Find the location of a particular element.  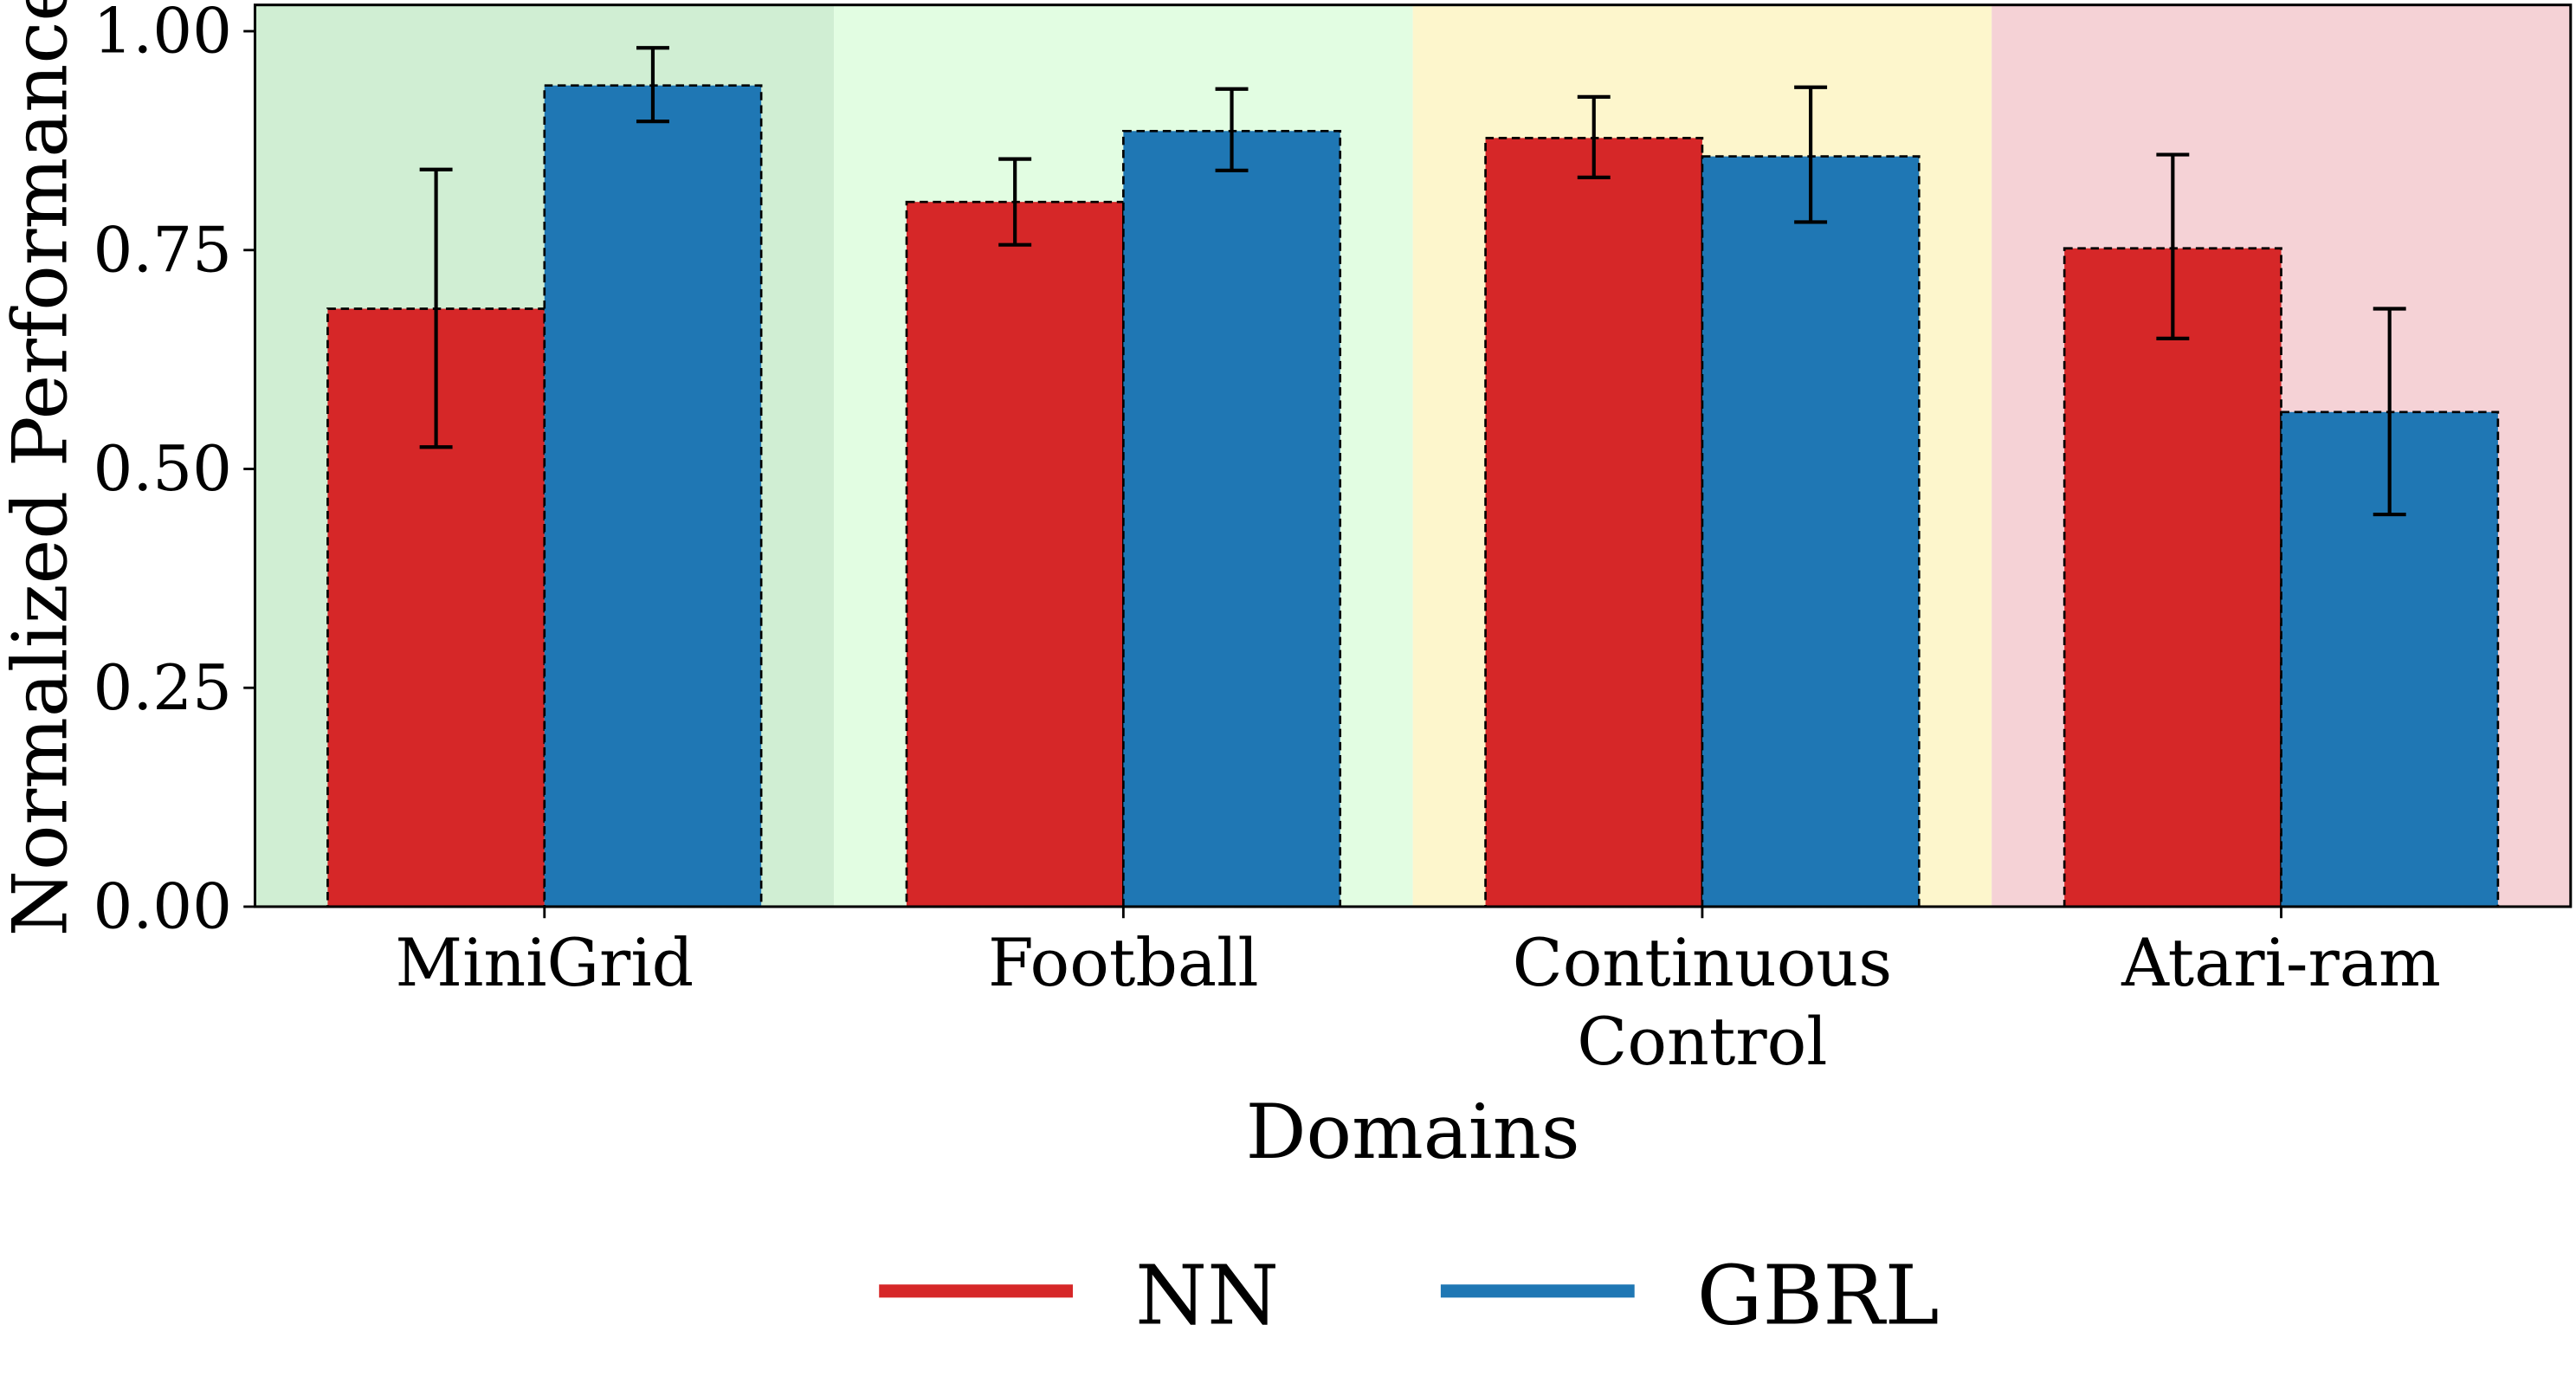

x-tick-label: Continuous is located at coordinates (1702, 963).